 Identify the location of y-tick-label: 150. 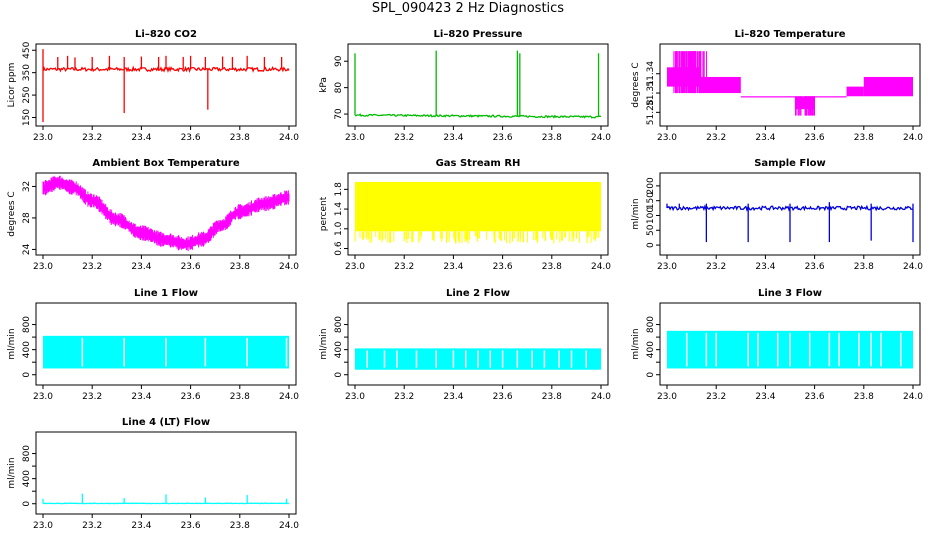
(27, 117).